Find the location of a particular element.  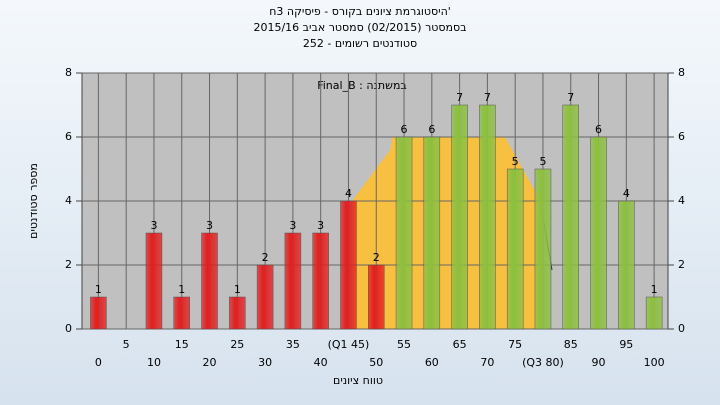

x-tick-label: 10 is located at coordinates (154, 362).